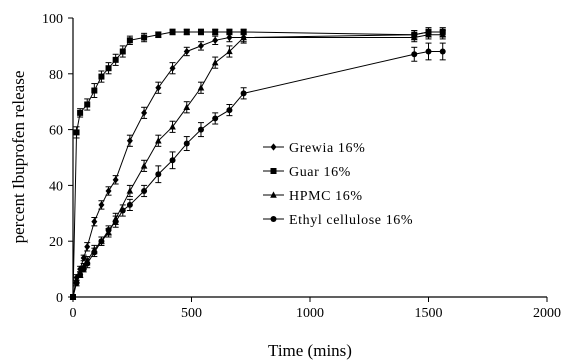  Describe the element at coordinates (73, 313) in the screenshot. I see `x-tick-label: 0` at that location.